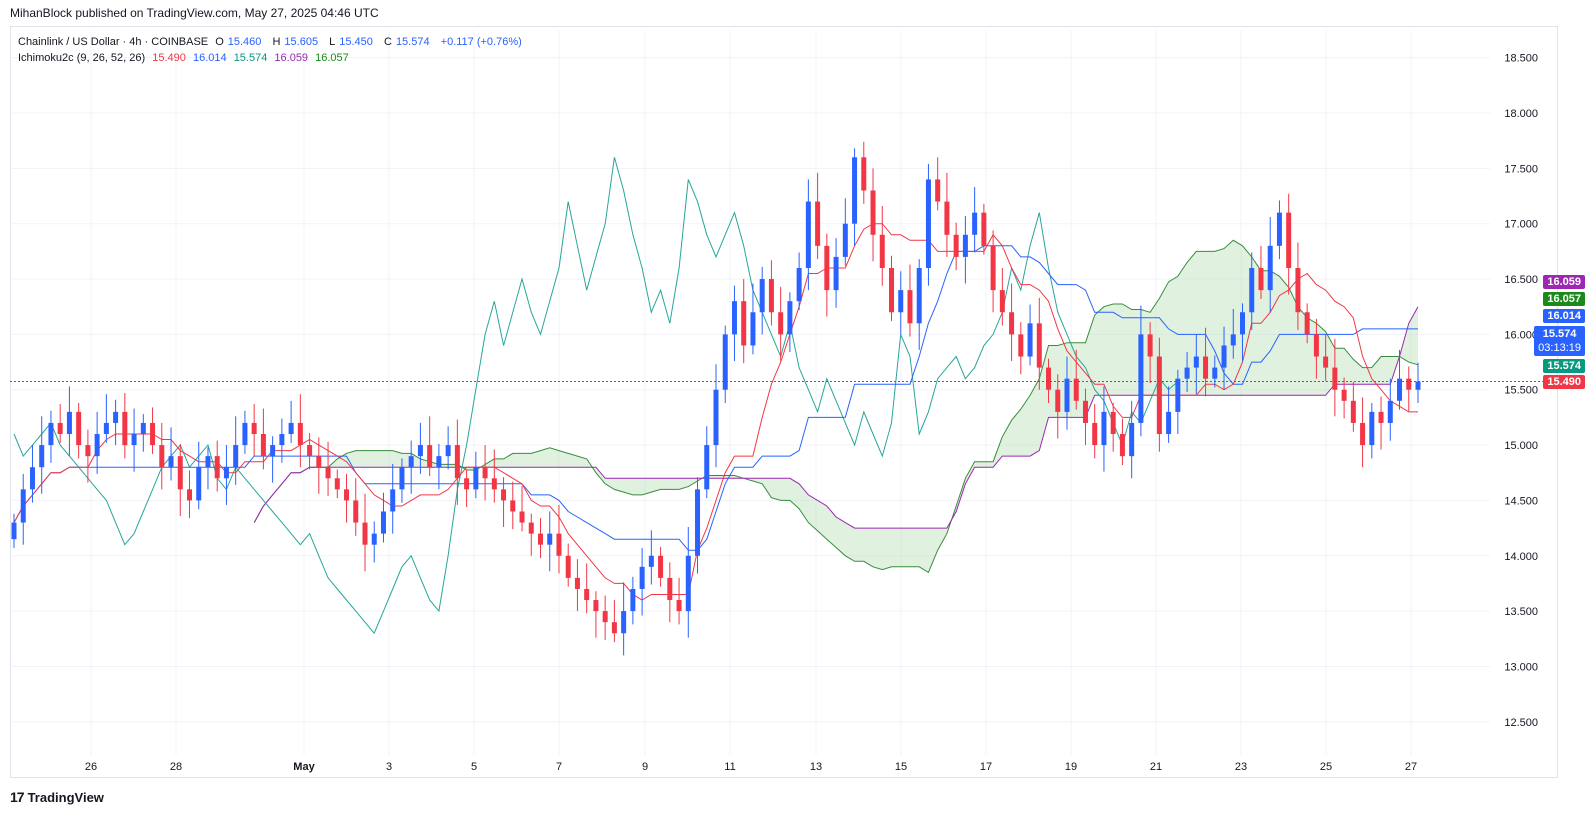 This screenshot has width=1595, height=828. I want to click on low-label: L, so click(332, 42).